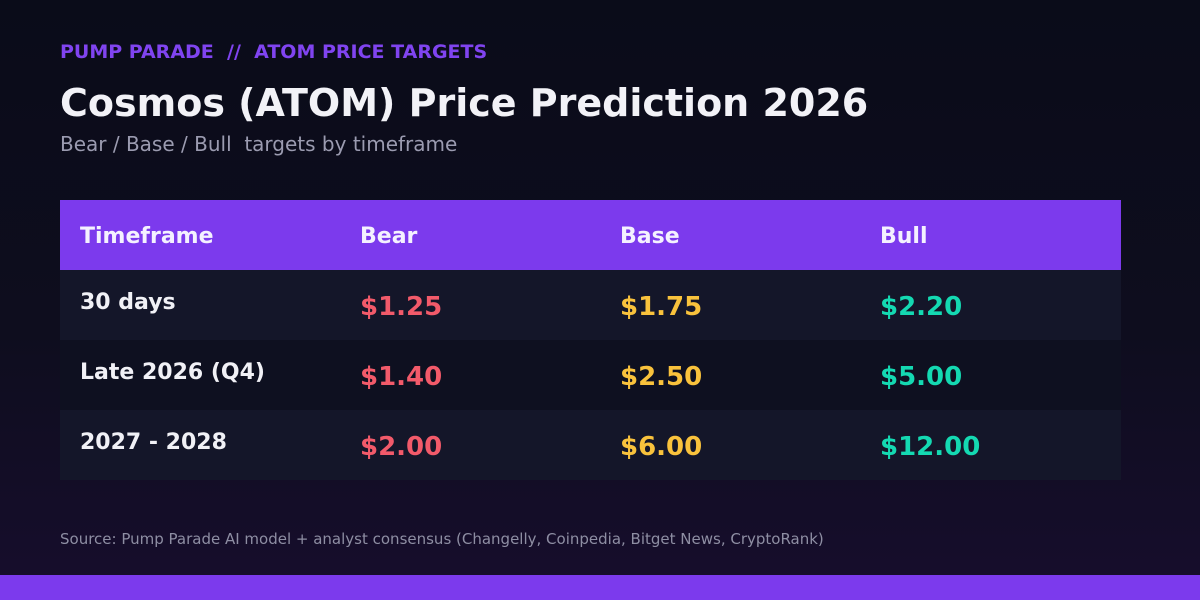 Image resolution: width=1200 pixels, height=600 pixels. Describe the element at coordinates (401, 307) in the screenshot. I see `bear-value-cell: $1.25` at that location.